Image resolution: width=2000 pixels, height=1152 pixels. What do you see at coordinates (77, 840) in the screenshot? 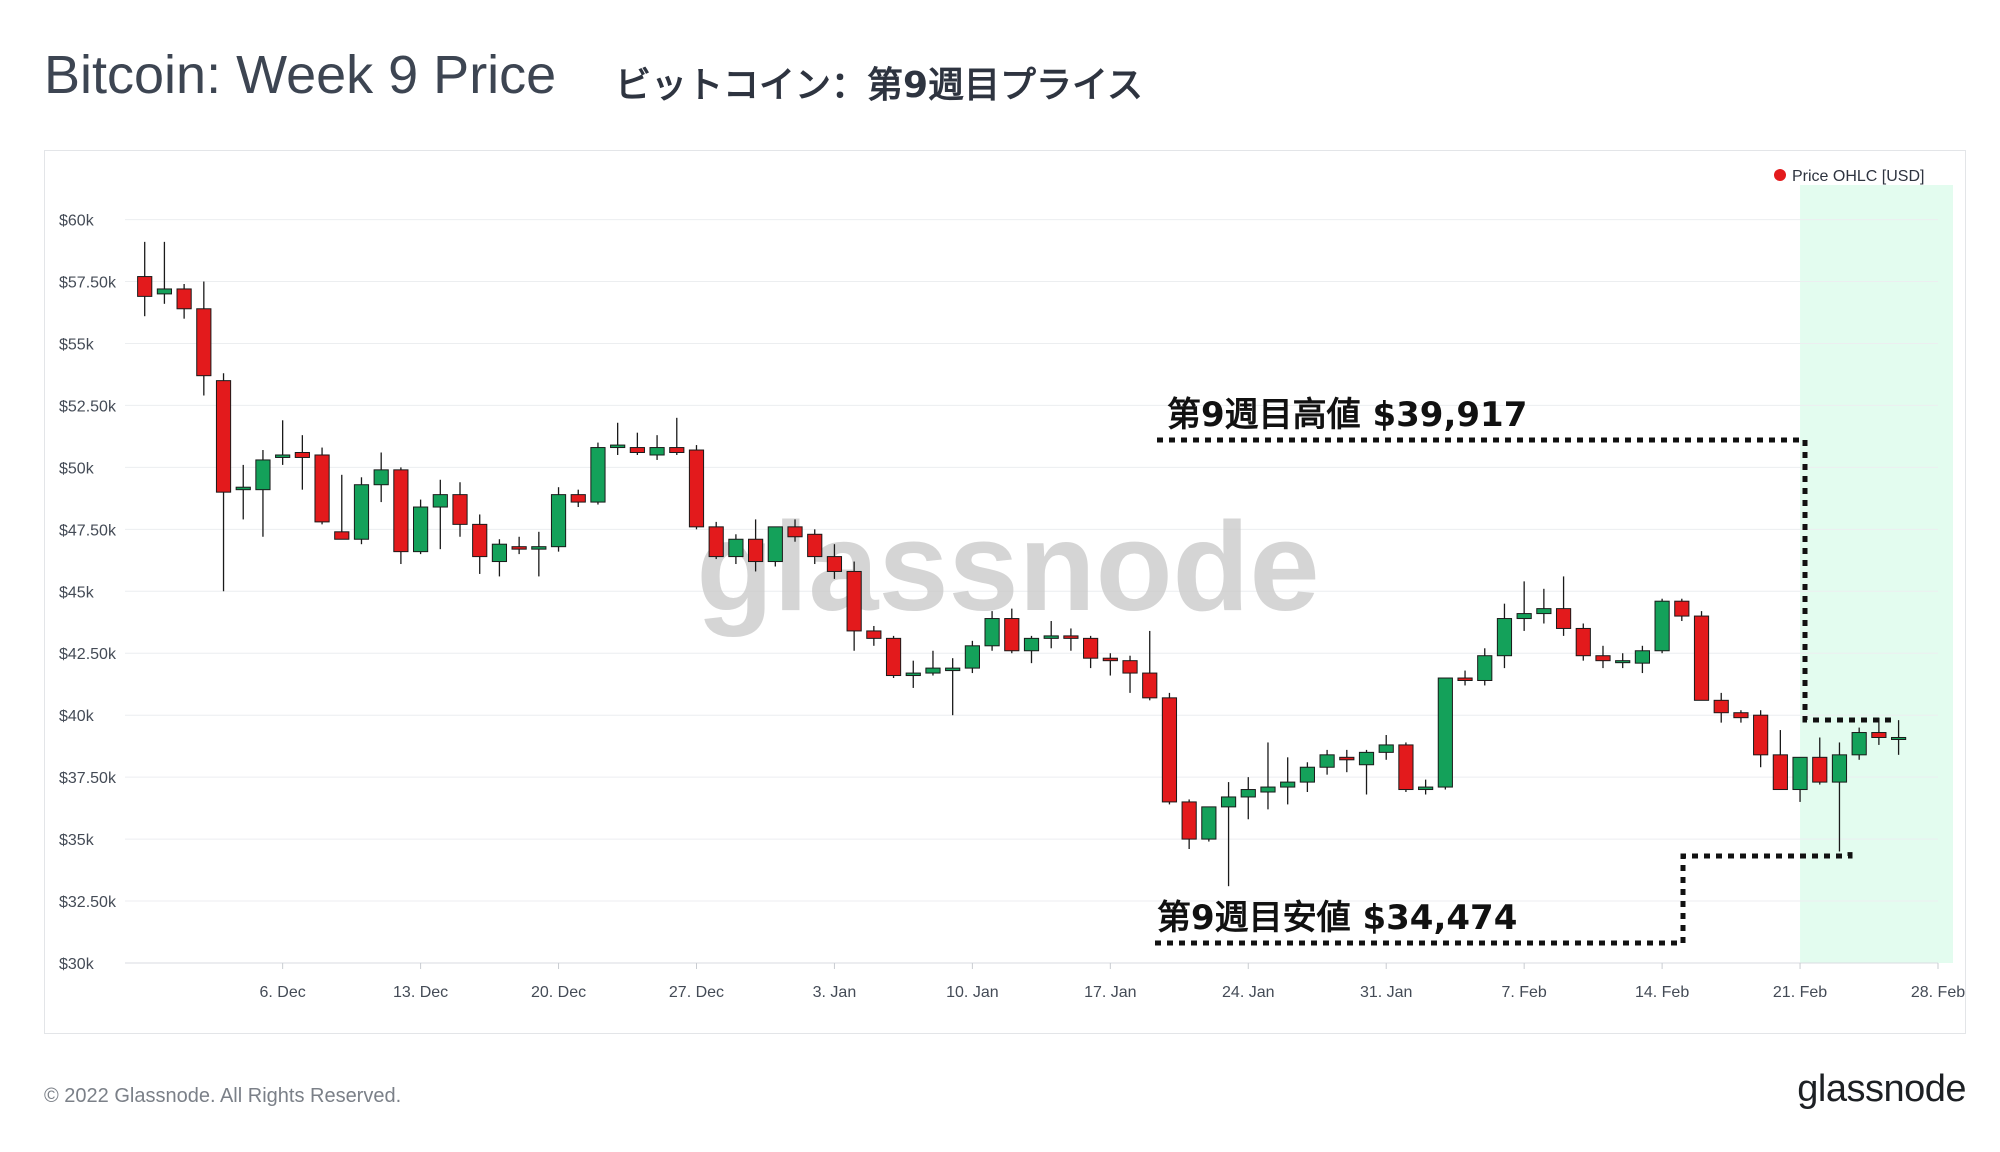
I see `y-tick-label: $35k` at bounding box center [77, 840].